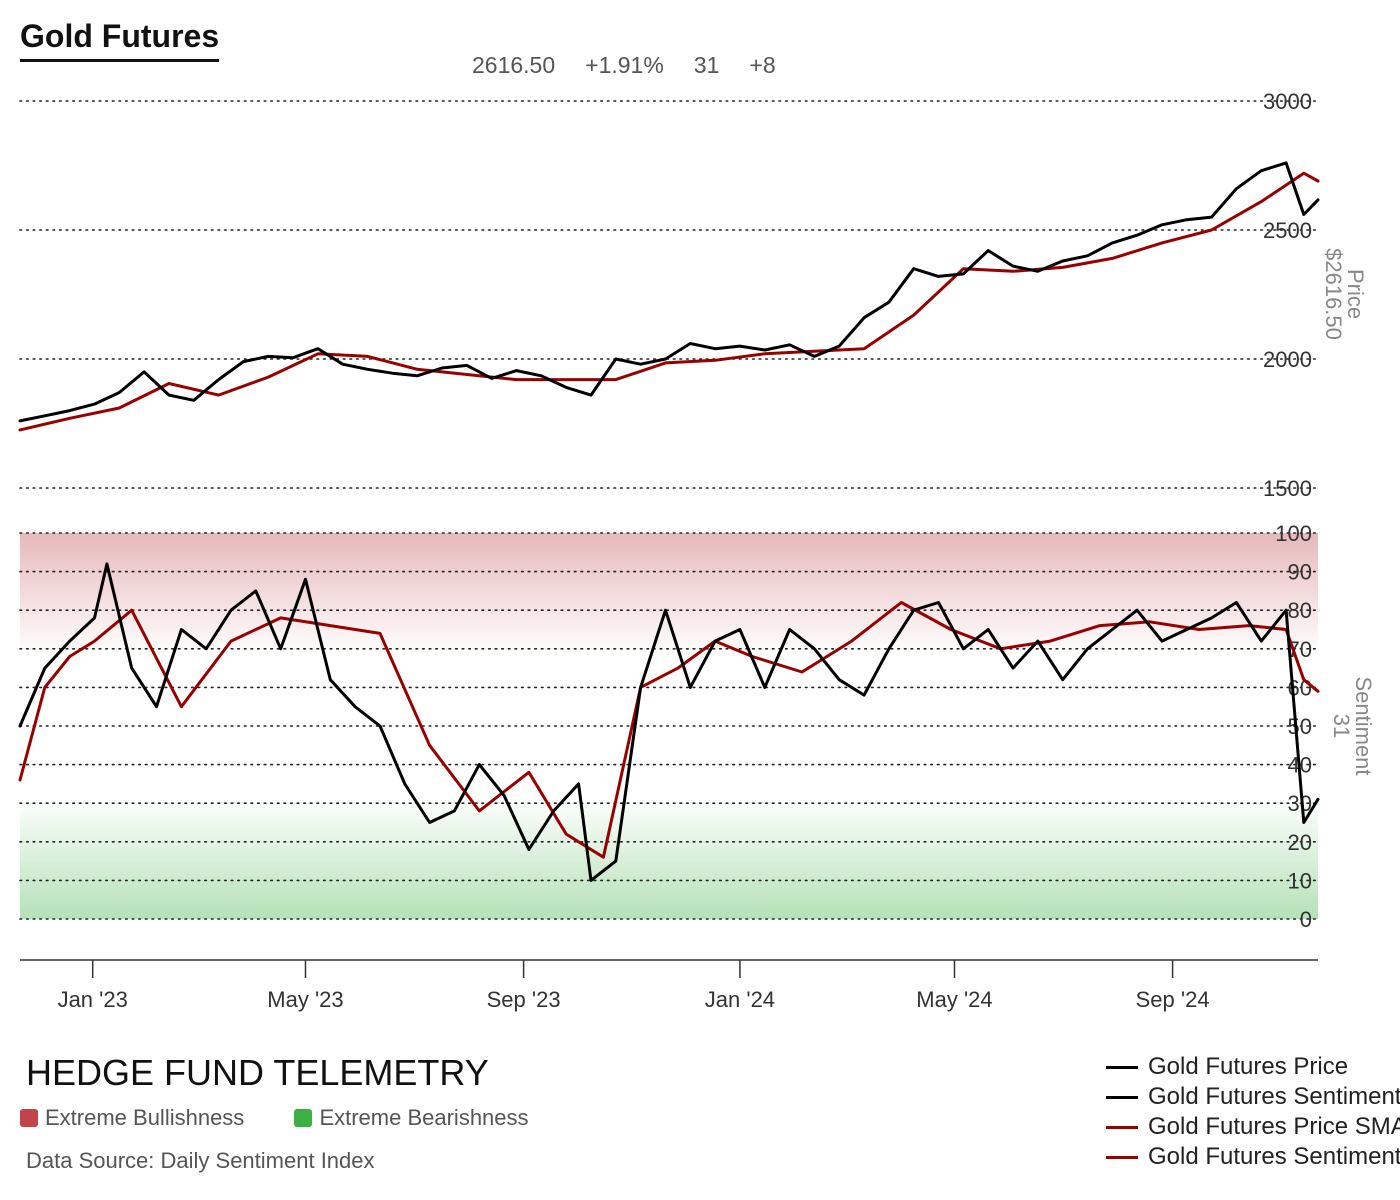 The height and width of the screenshot is (1200, 1400). Describe the element at coordinates (303, 1118) in the screenshot. I see `bear-swatch` at that location.